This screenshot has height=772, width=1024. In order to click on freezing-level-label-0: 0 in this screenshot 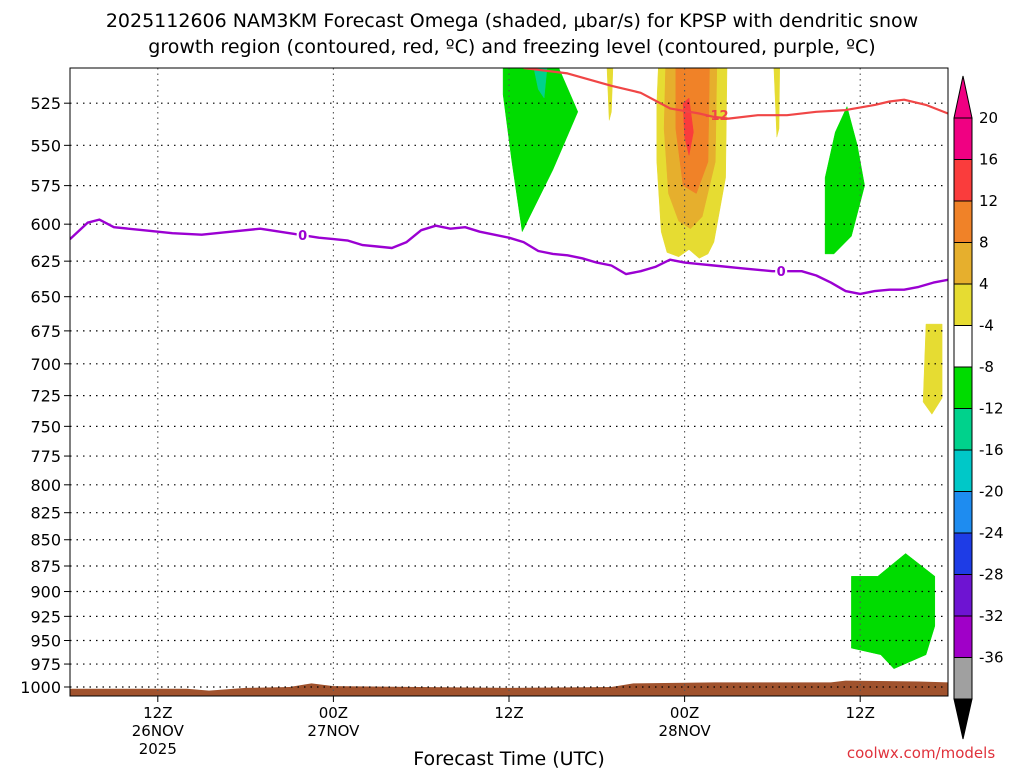, I will do `click(302, 236)`.